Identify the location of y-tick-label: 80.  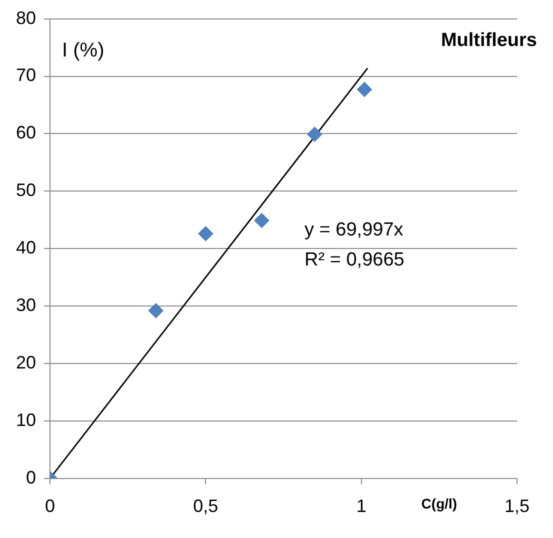
(26, 18).